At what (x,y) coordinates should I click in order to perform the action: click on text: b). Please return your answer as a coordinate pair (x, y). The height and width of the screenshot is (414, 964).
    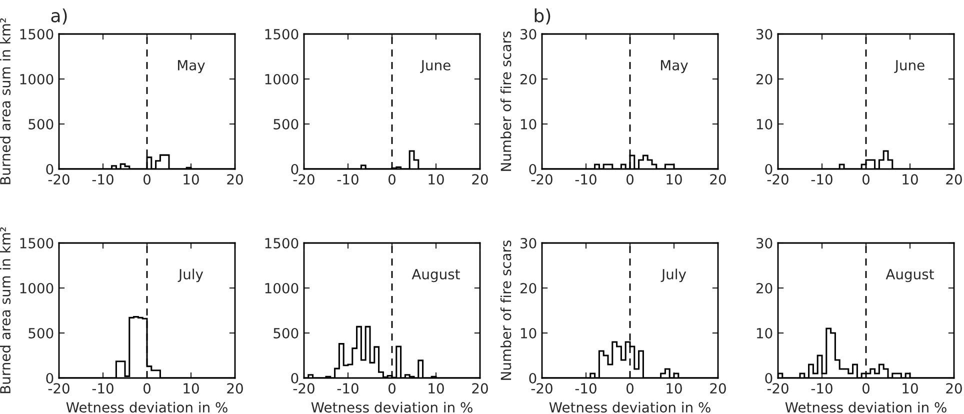
    Looking at the image, I should click on (542, 16).